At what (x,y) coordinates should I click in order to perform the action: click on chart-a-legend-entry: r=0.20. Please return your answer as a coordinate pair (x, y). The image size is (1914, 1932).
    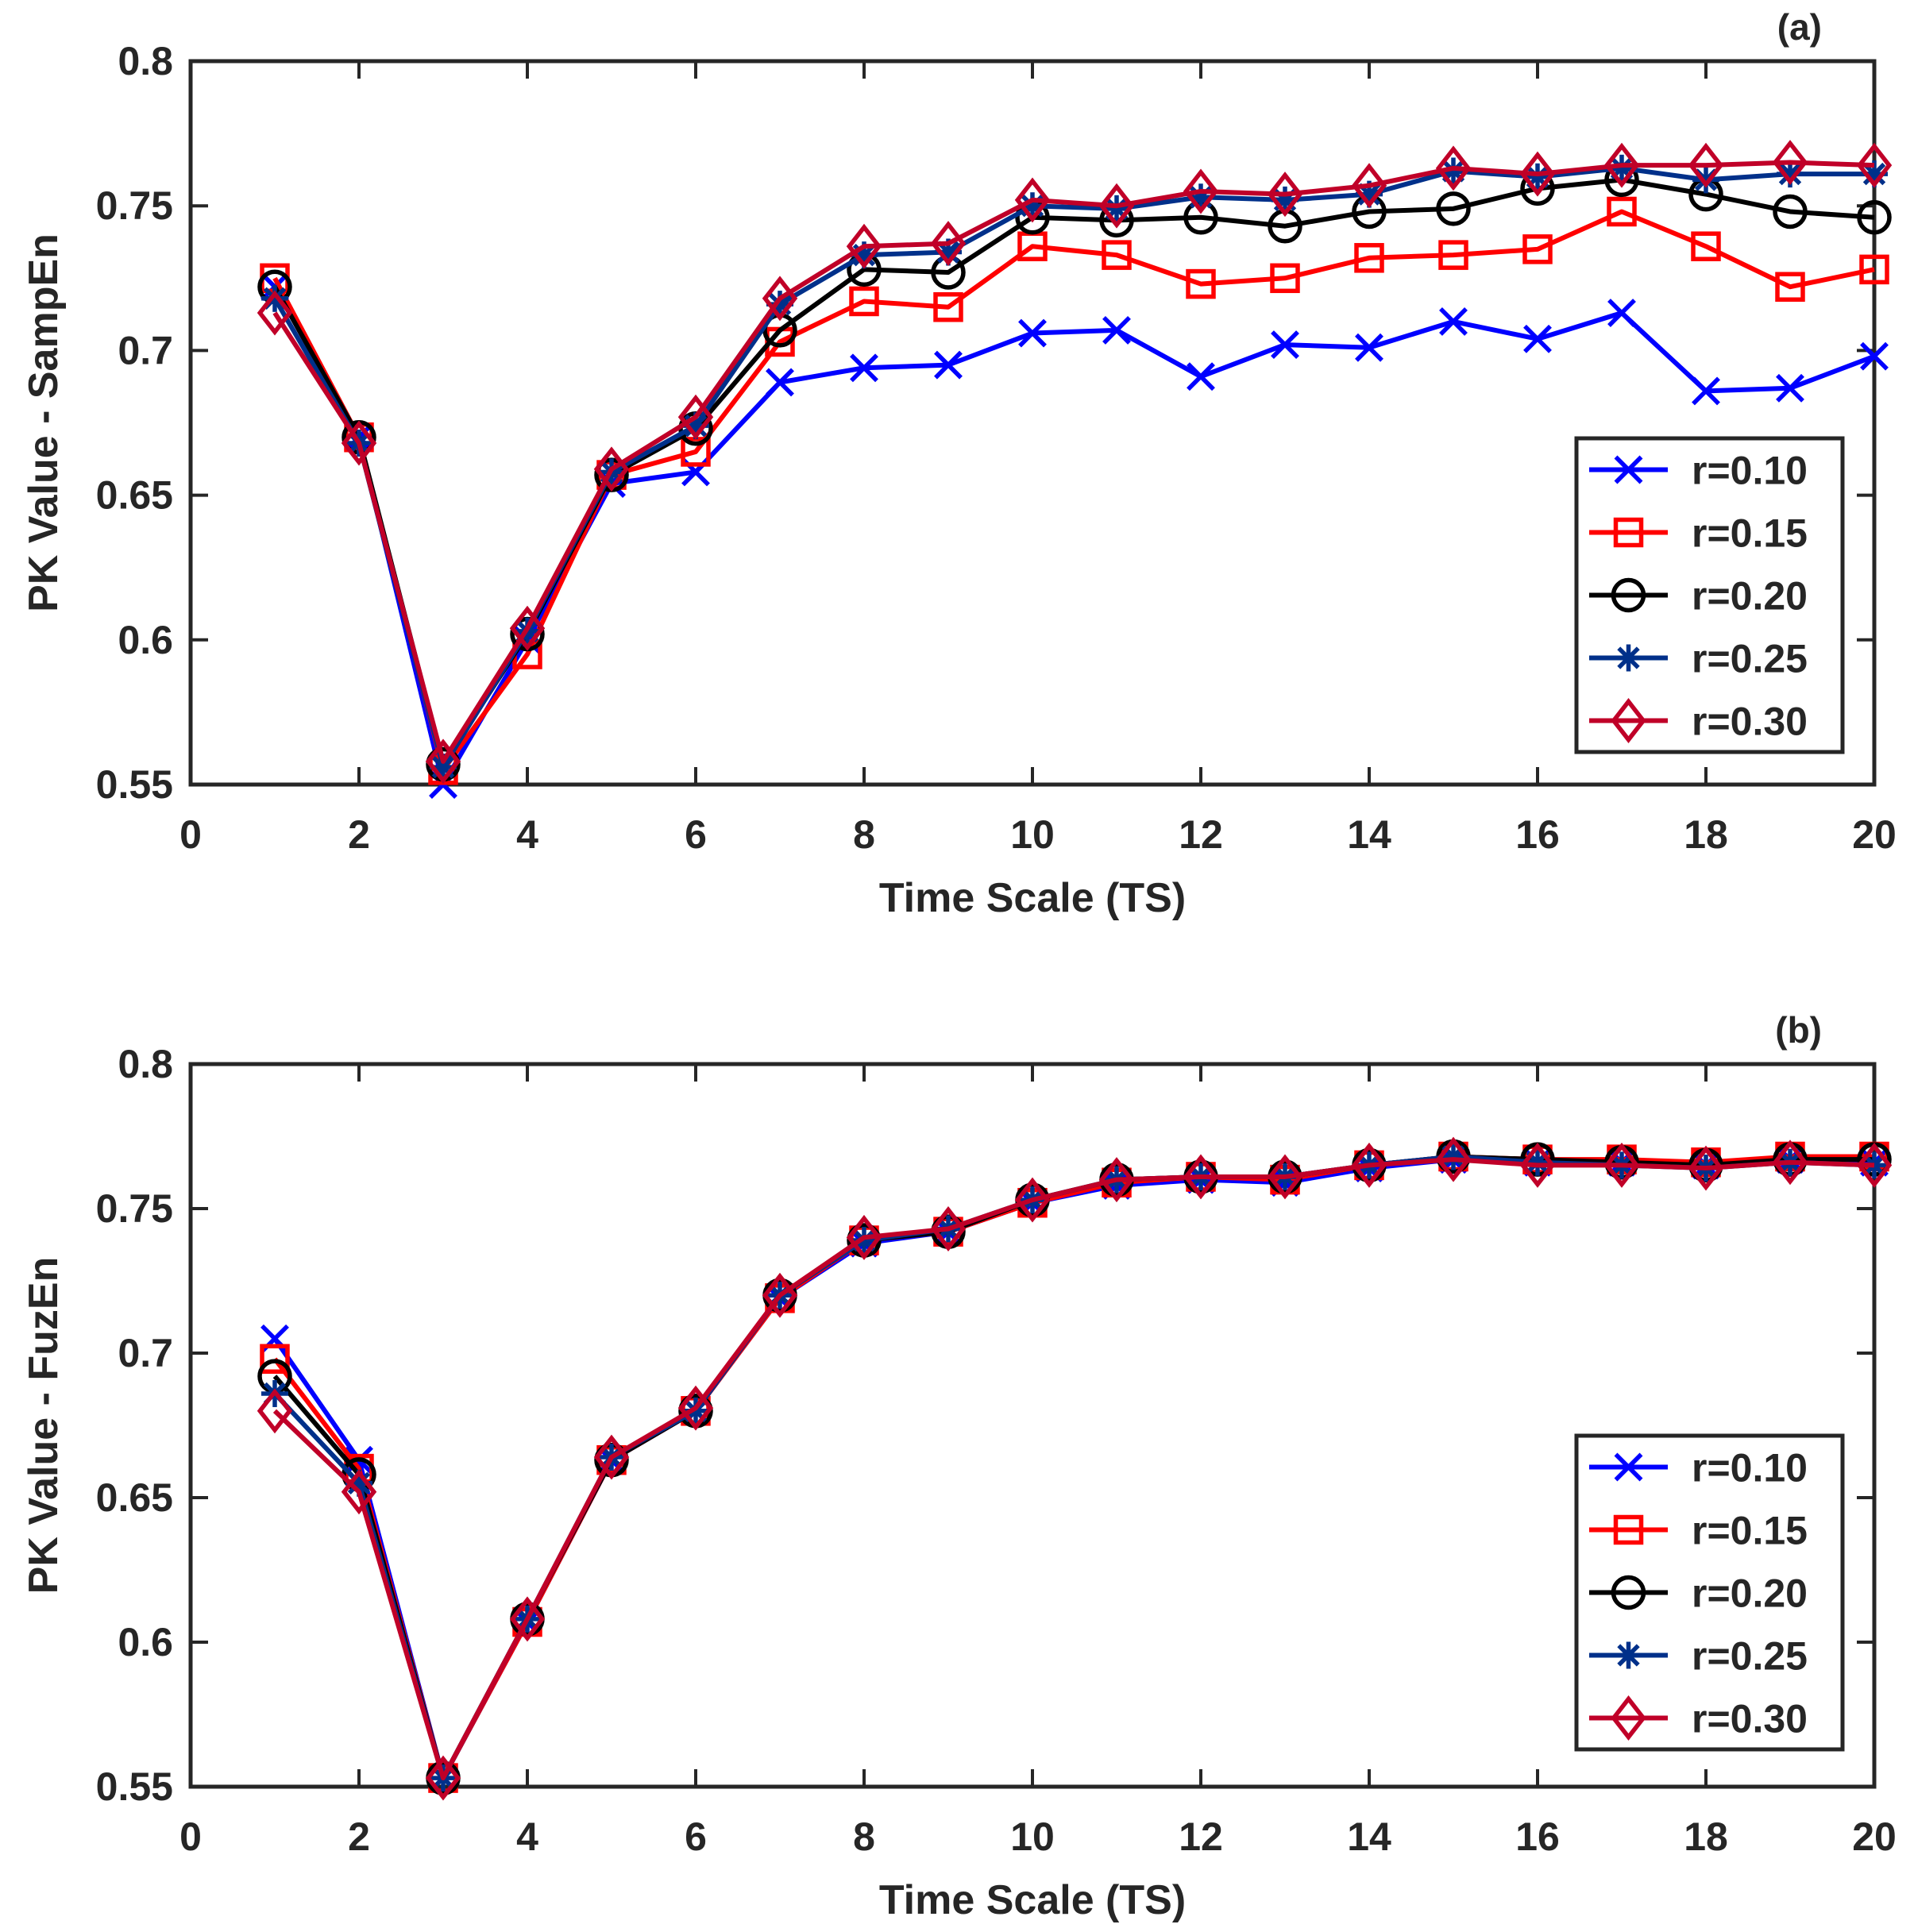
    Looking at the image, I should click on (1750, 596).